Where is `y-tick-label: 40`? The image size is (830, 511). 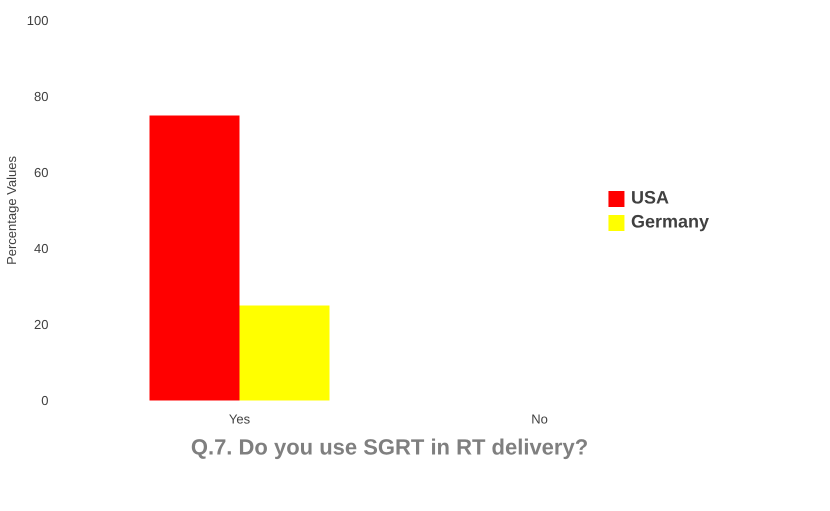 y-tick-label: 40 is located at coordinates (41, 248).